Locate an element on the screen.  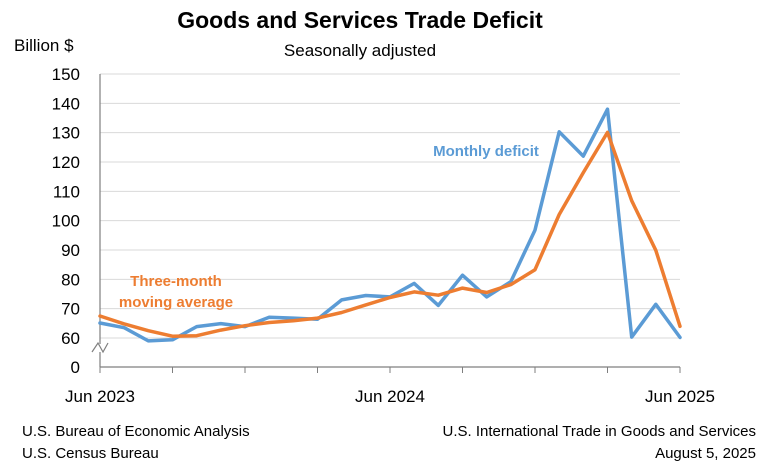
moving-average-label-line1: Three-month is located at coordinates (176, 281).